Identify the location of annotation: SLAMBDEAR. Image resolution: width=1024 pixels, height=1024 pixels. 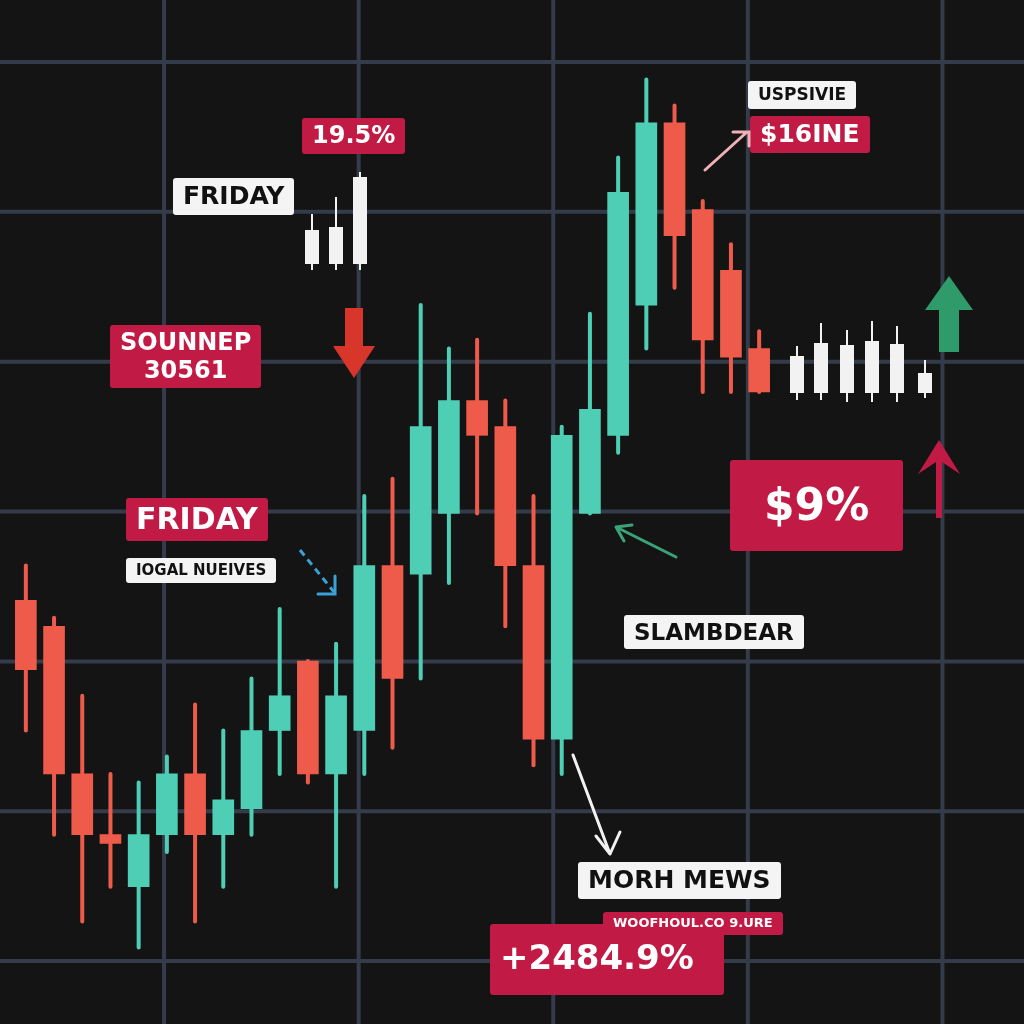
(714, 632).